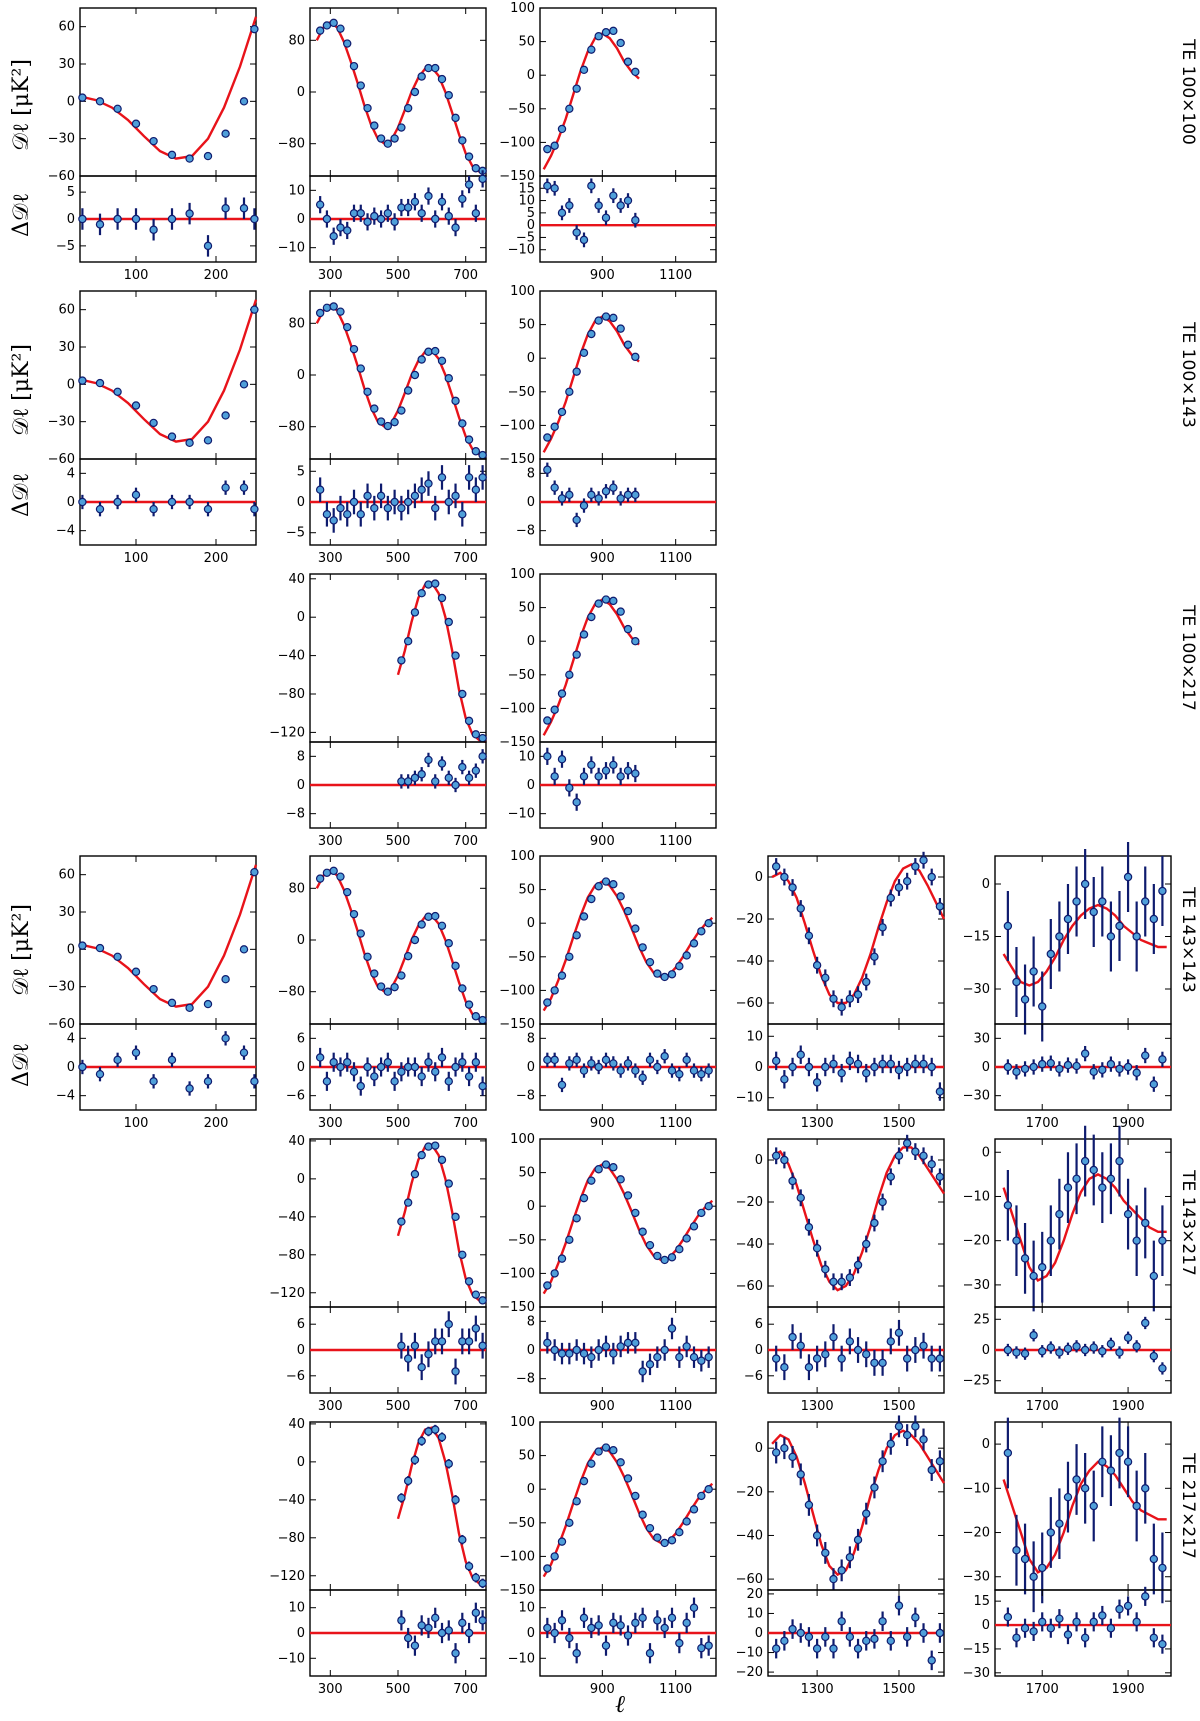 The width and height of the screenshot is (1200, 1721). I want to click on main-axes: −60 −40 −20 0, so click(840, 1506).